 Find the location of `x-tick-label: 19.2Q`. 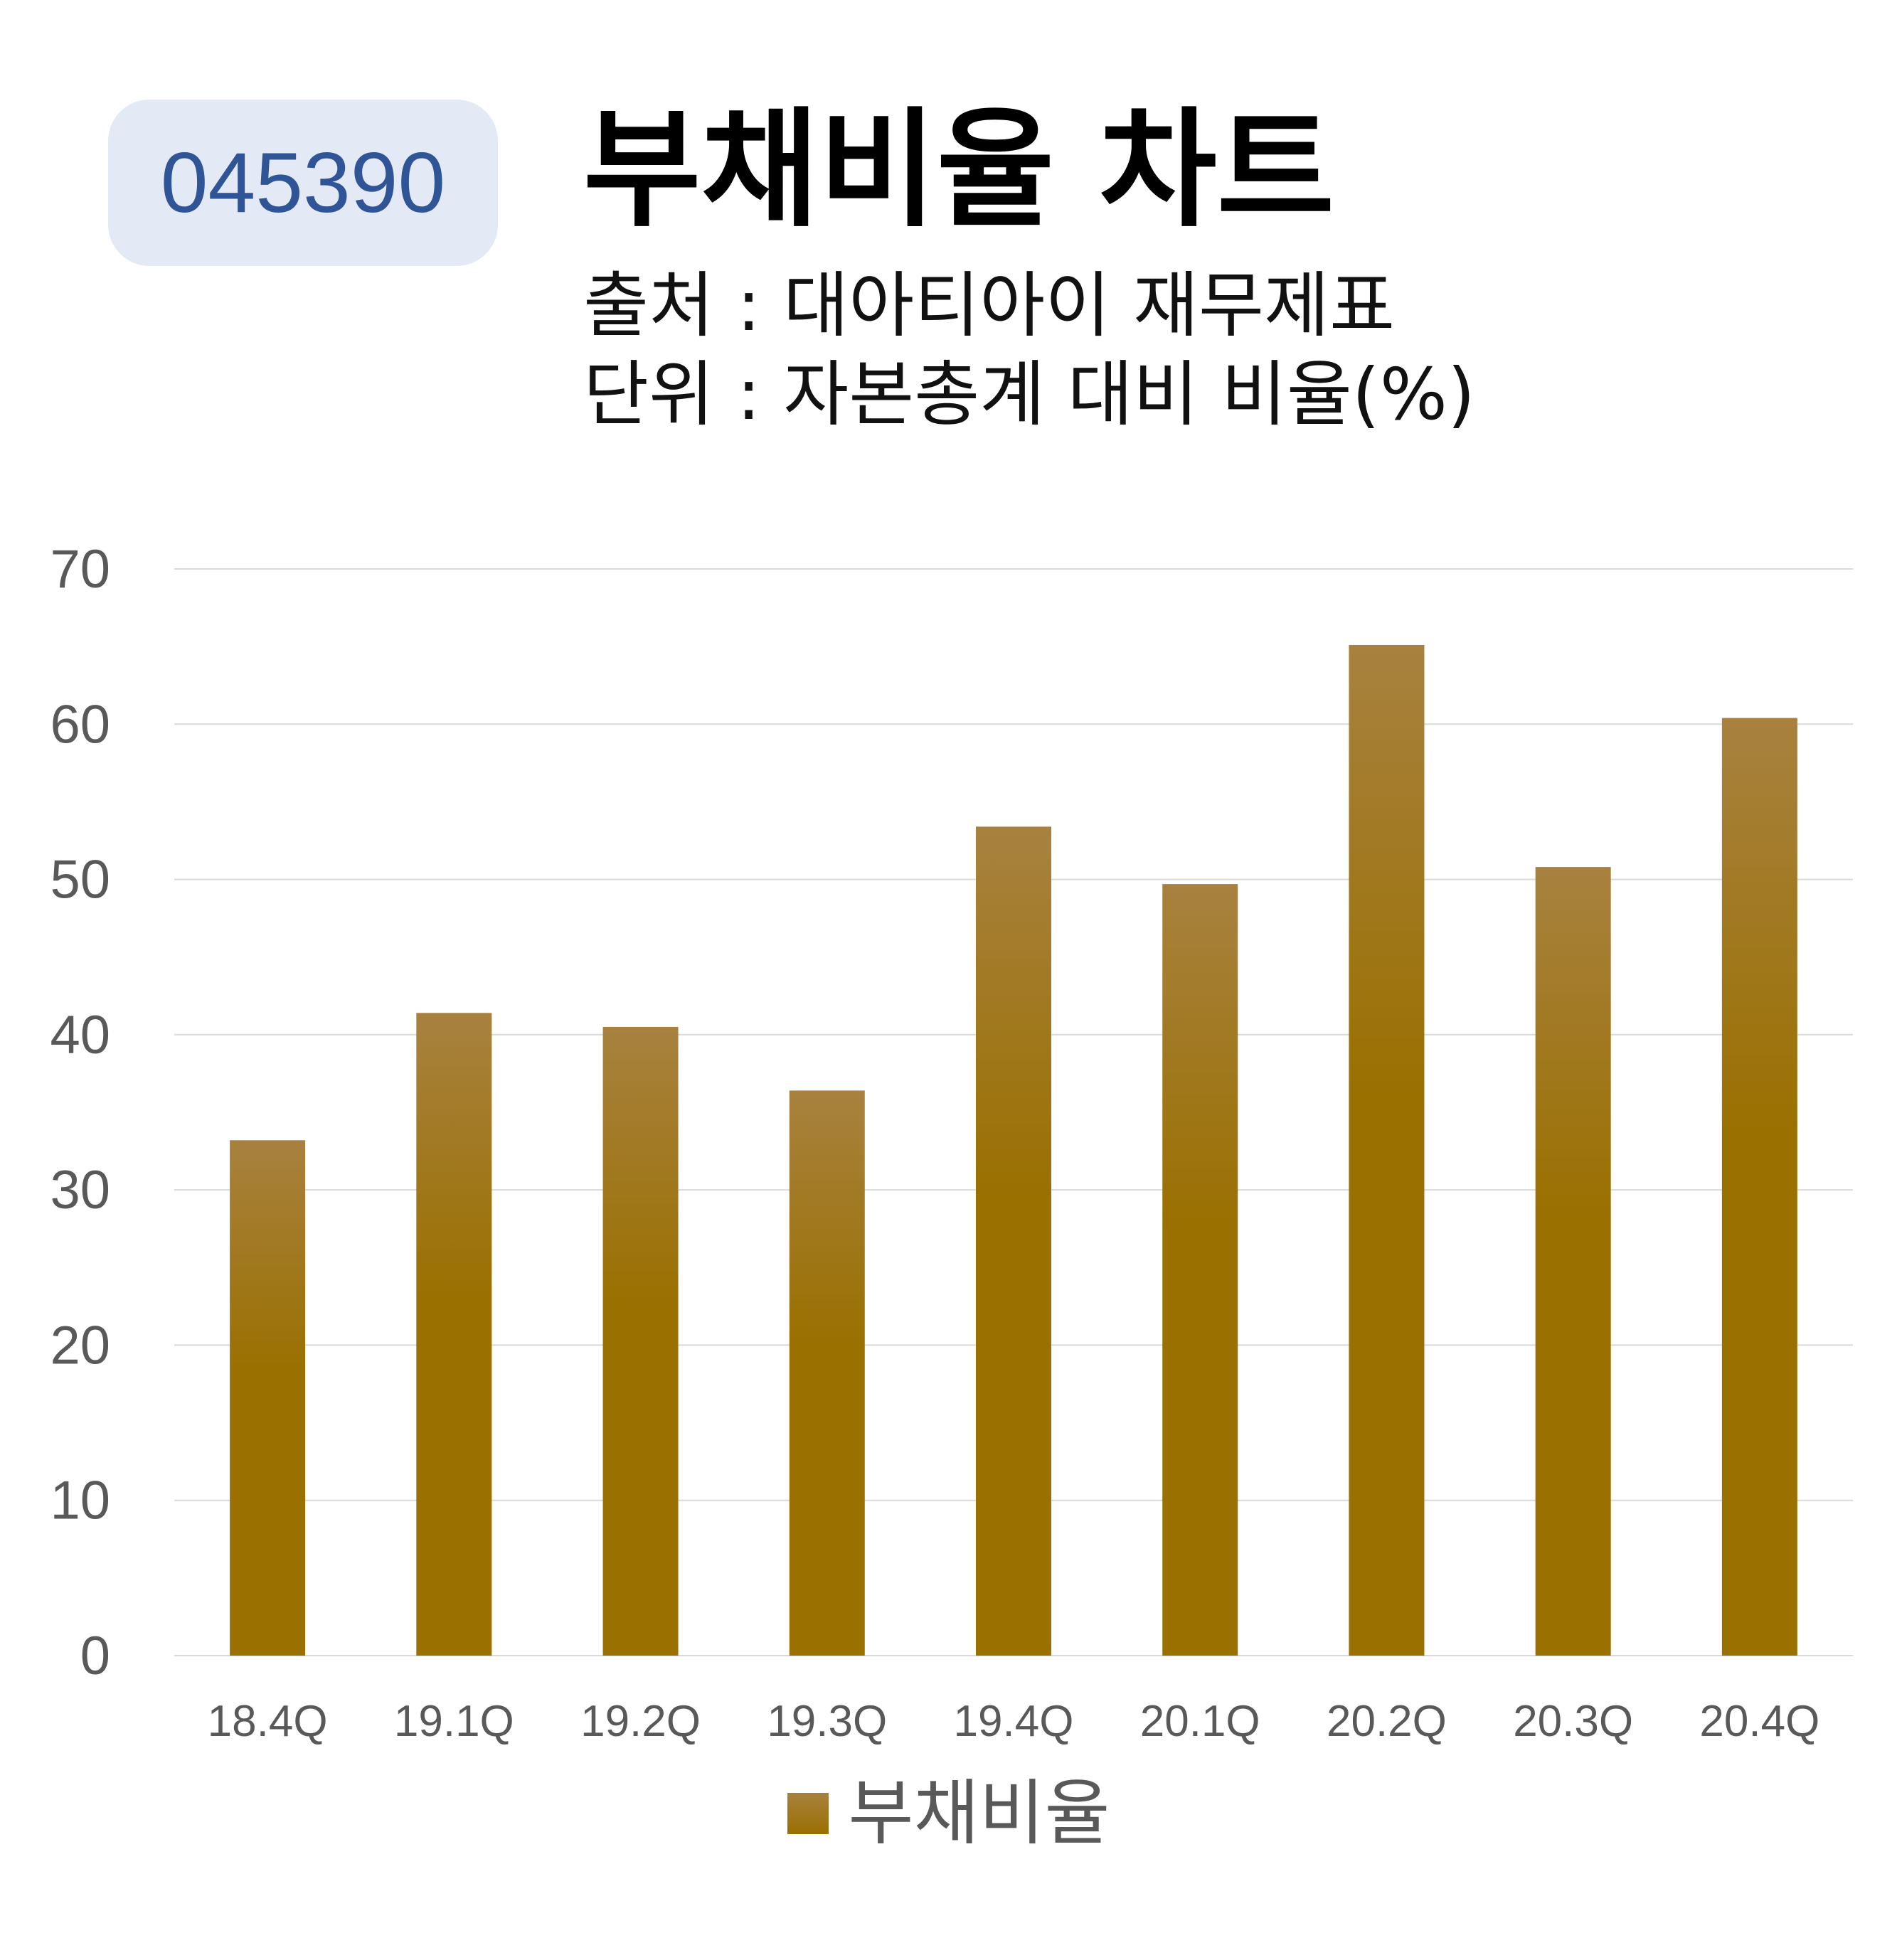

x-tick-label: 19.2Q is located at coordinates (640, 1721).